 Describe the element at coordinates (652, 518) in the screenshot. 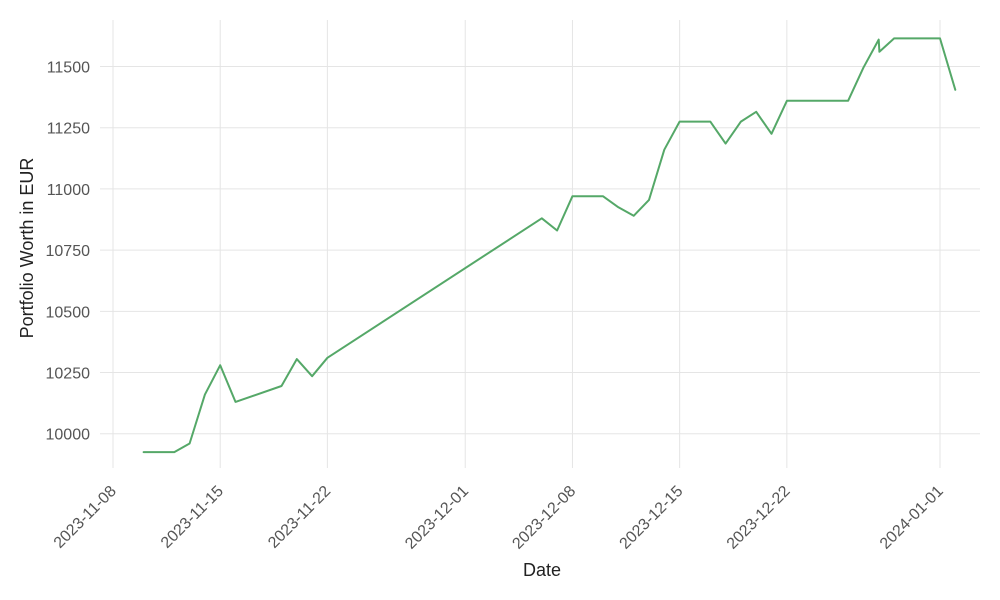

I see `x-tick-label: 2023-12-15` at that location.